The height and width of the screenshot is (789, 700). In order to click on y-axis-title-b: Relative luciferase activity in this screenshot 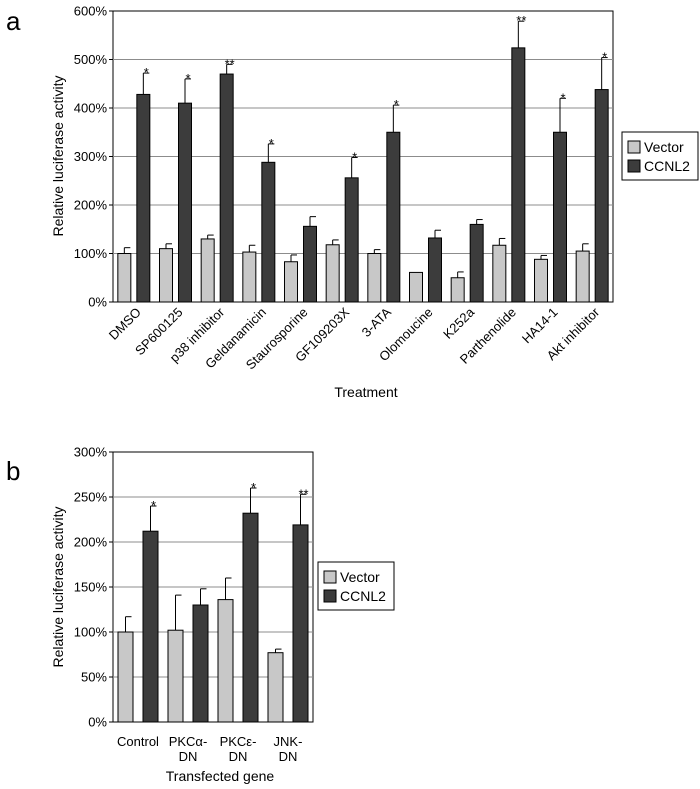, I will do `click(58, 586)`.